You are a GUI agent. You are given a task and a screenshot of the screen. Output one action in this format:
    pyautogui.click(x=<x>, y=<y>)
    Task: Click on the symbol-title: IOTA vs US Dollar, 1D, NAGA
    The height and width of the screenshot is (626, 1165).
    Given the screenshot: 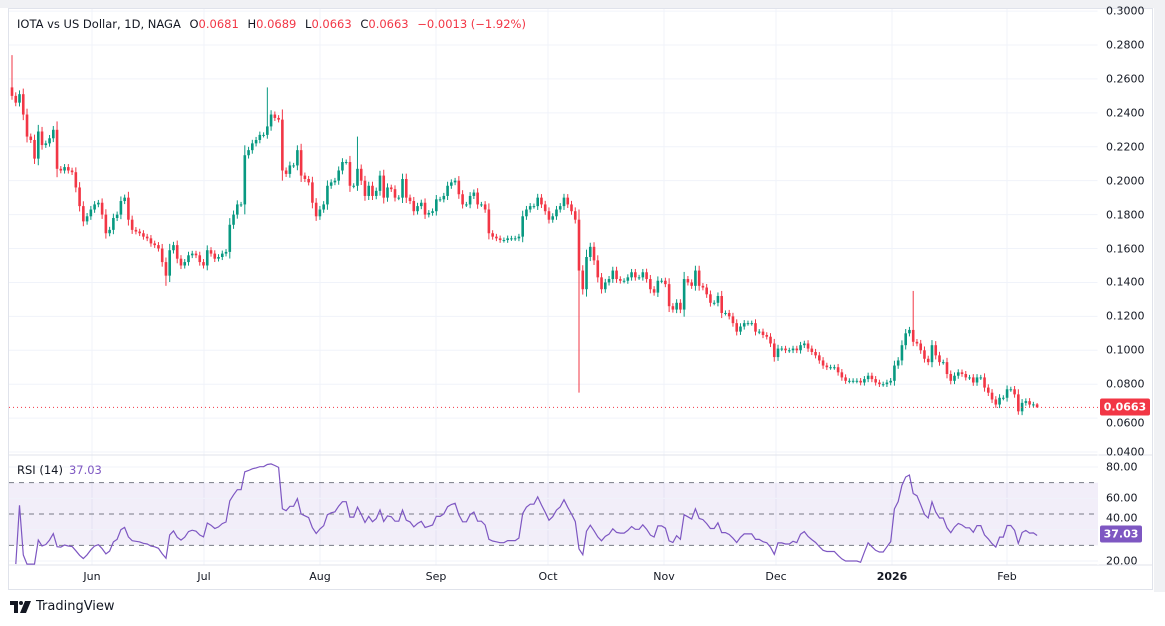 What is the action you would take?
    pyautogui.click(x=99, y=24)
    